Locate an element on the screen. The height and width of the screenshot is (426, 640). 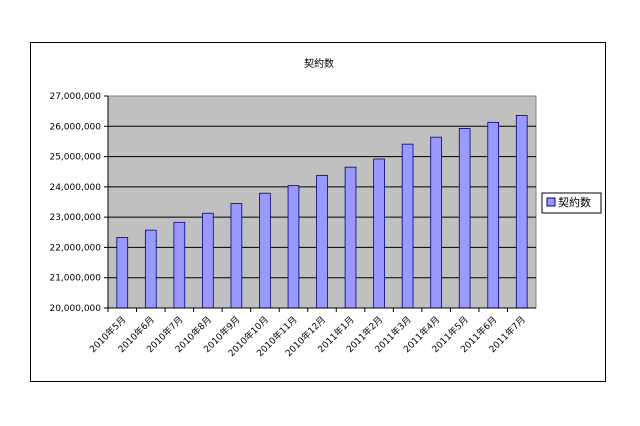
legend-box is located at coordinates (571, 203).